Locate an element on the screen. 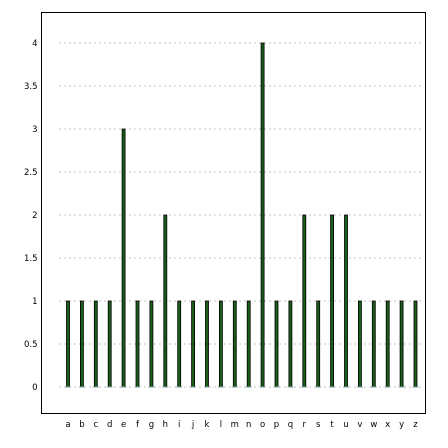 The width and height of the screenshot is (448, 448). bar-m is located at coordinates (234, 344).